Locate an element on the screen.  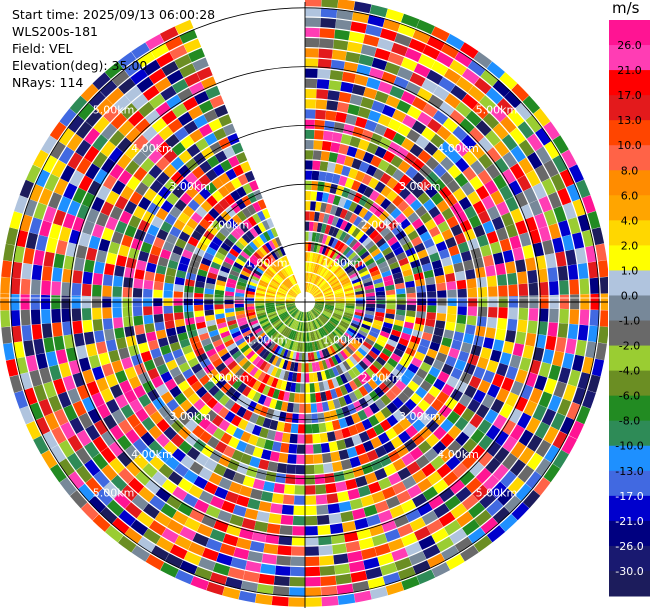
colorbar-swatch is located at coordinates (629, 133).